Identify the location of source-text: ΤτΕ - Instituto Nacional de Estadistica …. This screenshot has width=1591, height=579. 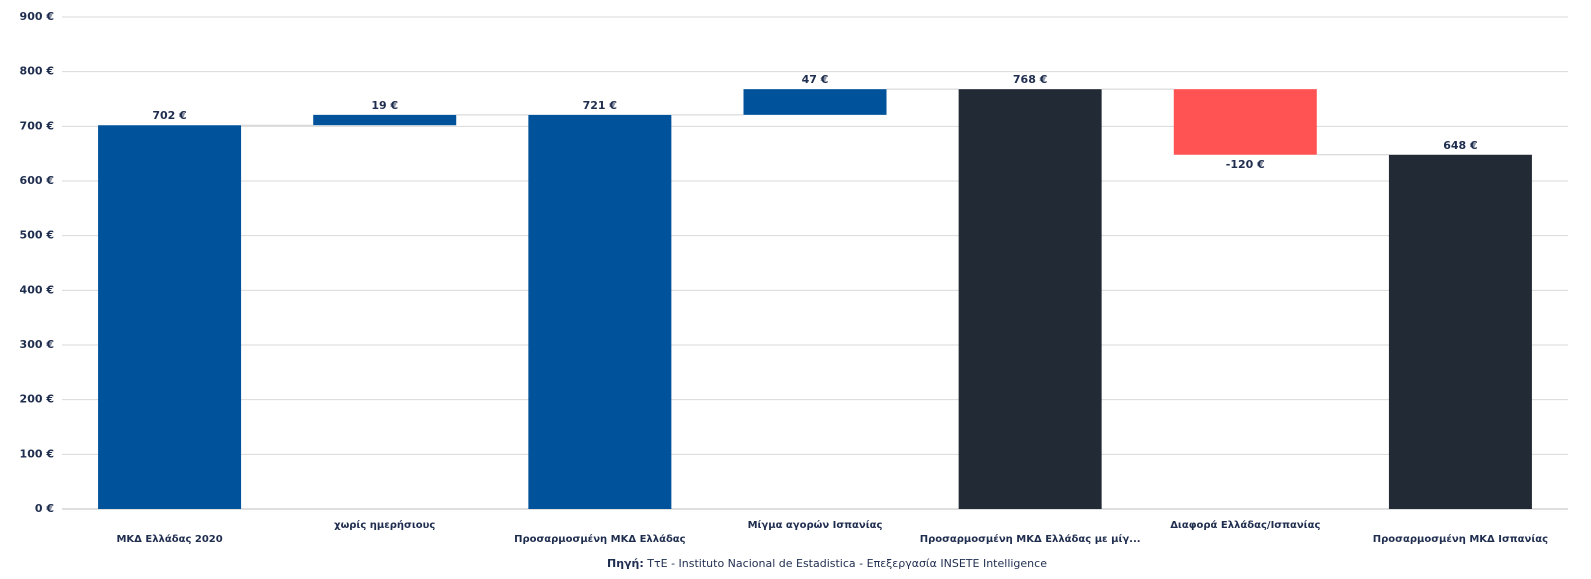
(846, 563).